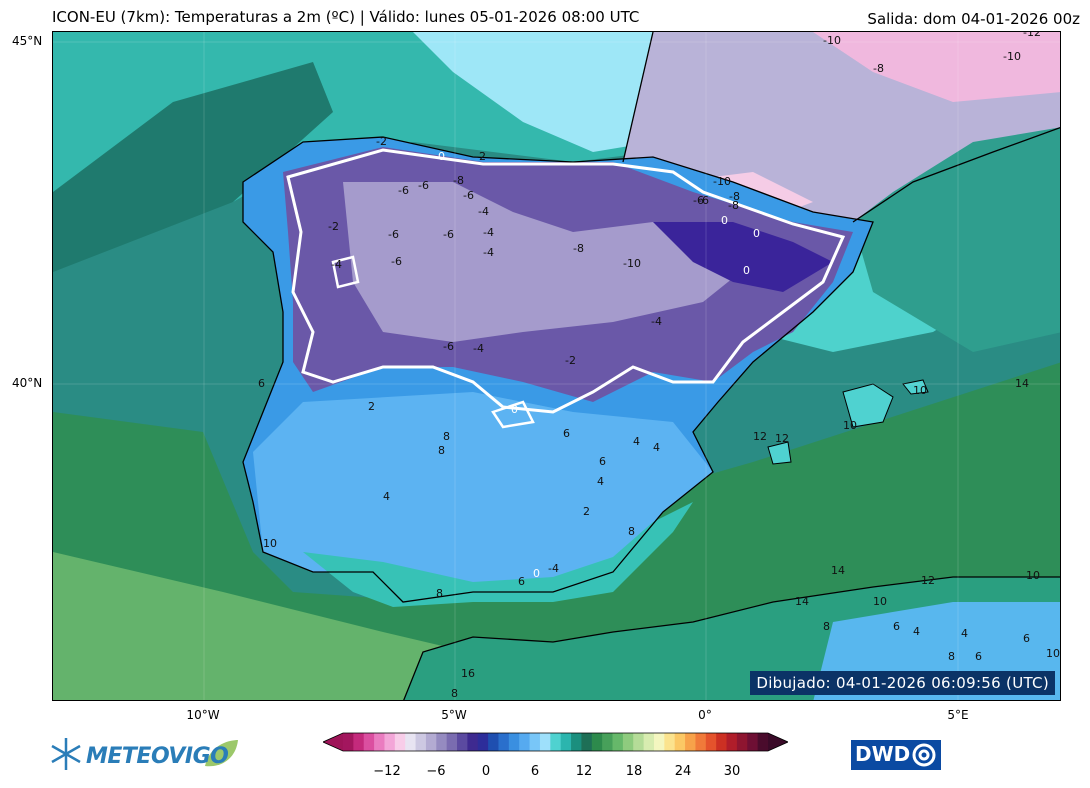 The width and height of the screenshot is (1090, 788). Describe the element at coordinates (387, 771) in the screenshot. I see `colorbar-tick: −12` at that location.